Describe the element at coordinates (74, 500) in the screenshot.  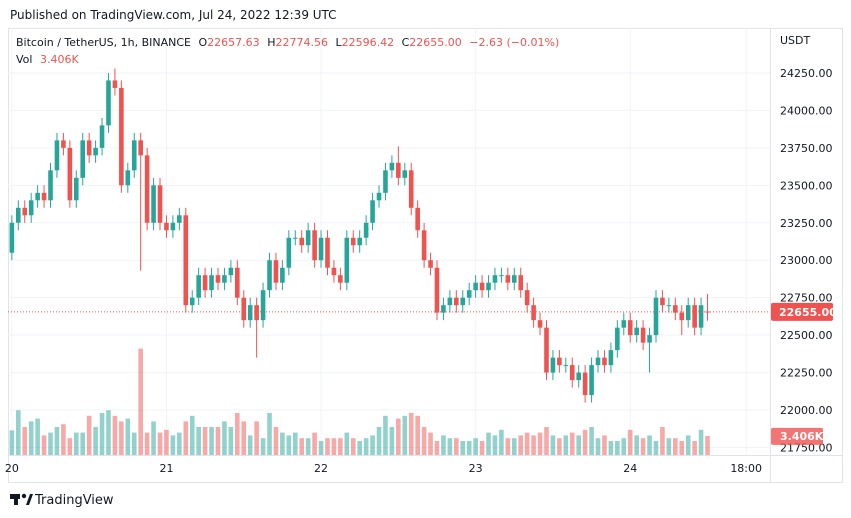
I see `brand-name: TradingView` at that location.